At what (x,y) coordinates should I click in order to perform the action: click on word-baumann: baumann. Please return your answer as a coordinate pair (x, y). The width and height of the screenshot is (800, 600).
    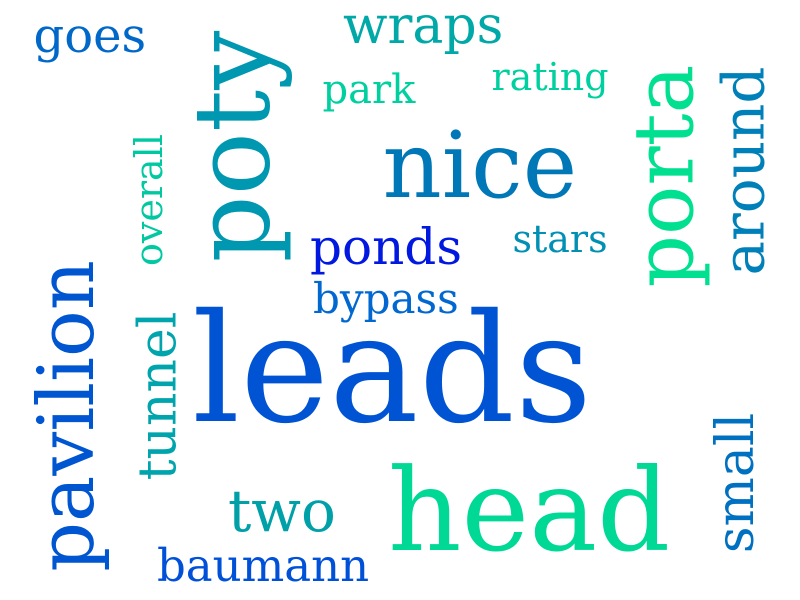
    Looking at the image, I should click on (263, 565).